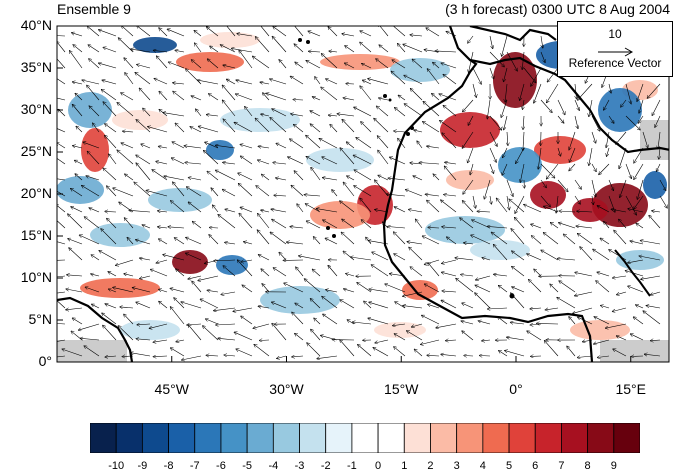 Image resolution: width=673 pixels, height=472 pixels. What do you see at coordinates (615, 49) in the screenshot?
I see `reference-vector-legend: 10 Reference Vector` at bounding box center [615, 49].